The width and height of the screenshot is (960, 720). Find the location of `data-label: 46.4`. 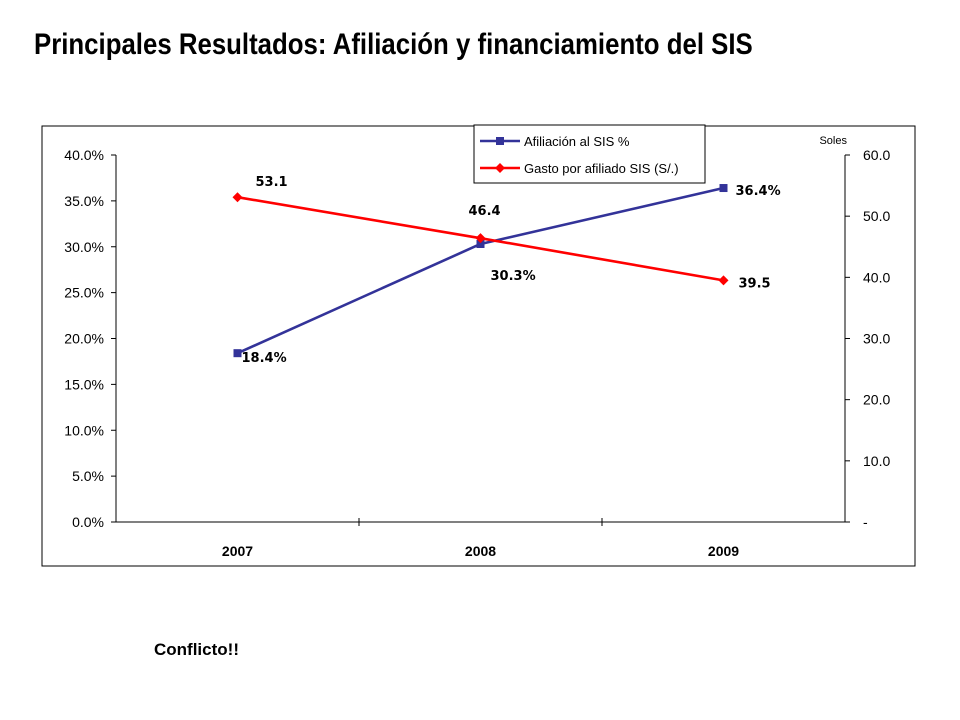

data-label: 46.4 is located at coordinates (485, 211).